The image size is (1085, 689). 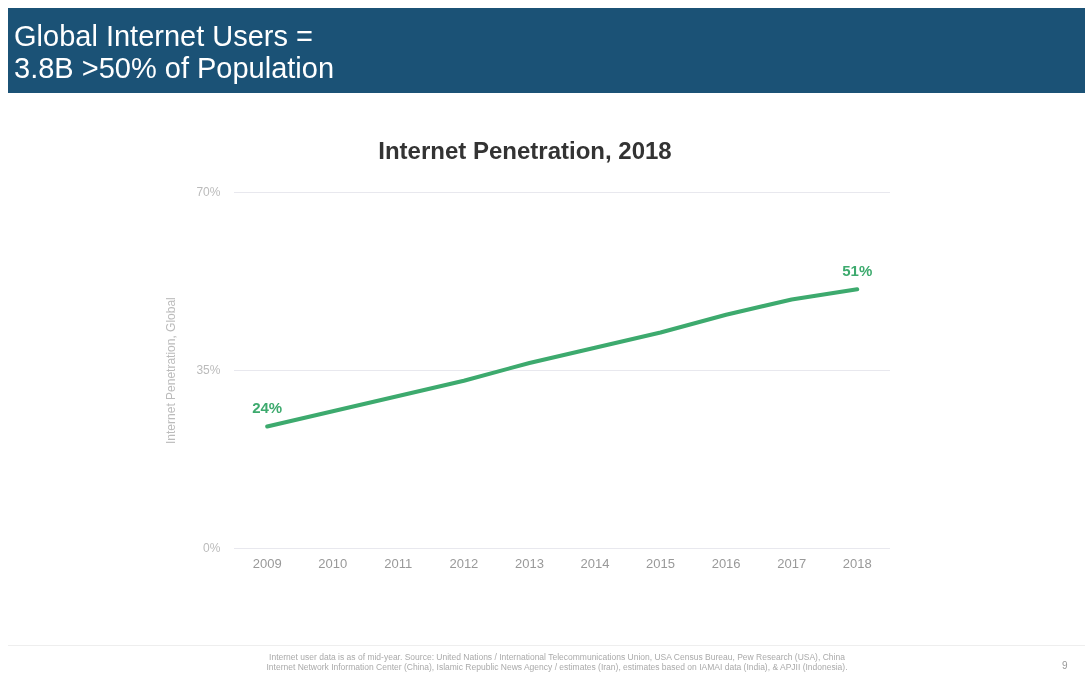 What do you see at coordinates (857, 270) in the screenshot?
I see `data-label: 51%` at bounding box center [857, 270].